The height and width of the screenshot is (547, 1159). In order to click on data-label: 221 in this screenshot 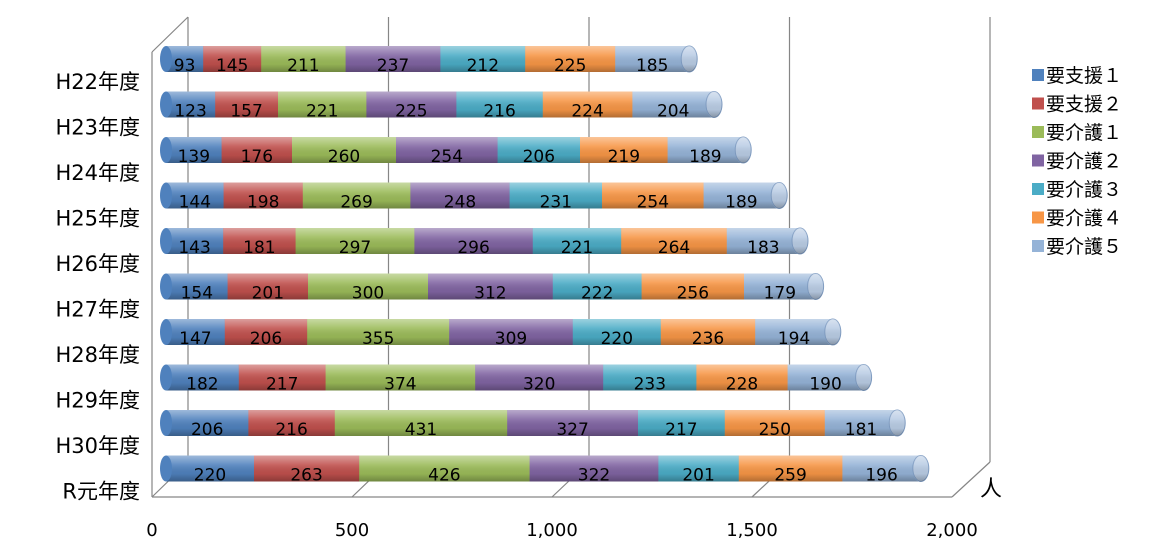, I will do `click(322, 112)`.